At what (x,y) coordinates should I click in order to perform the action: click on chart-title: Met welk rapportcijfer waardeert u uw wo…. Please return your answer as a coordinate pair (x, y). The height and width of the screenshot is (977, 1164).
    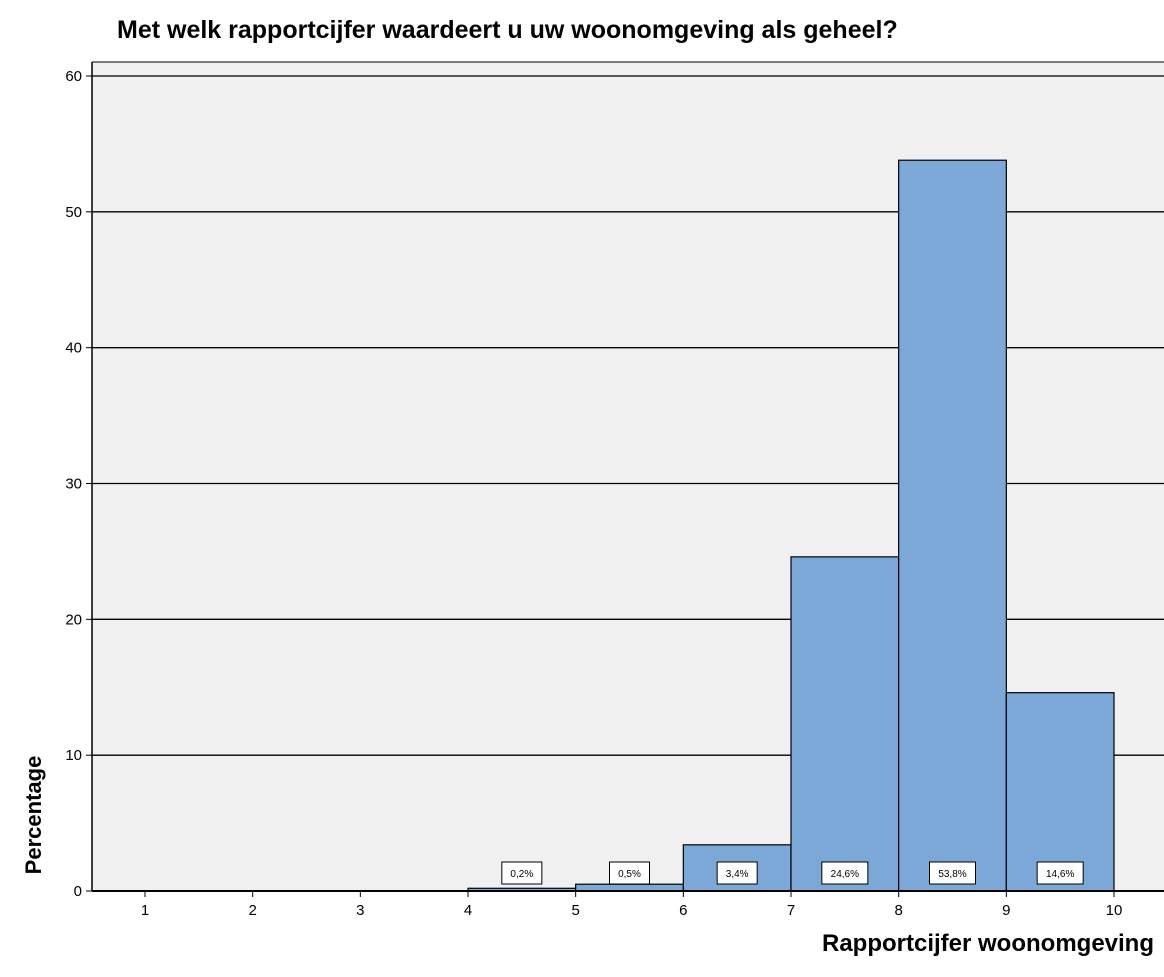
    Looking at the image, I should click on (507, 30).